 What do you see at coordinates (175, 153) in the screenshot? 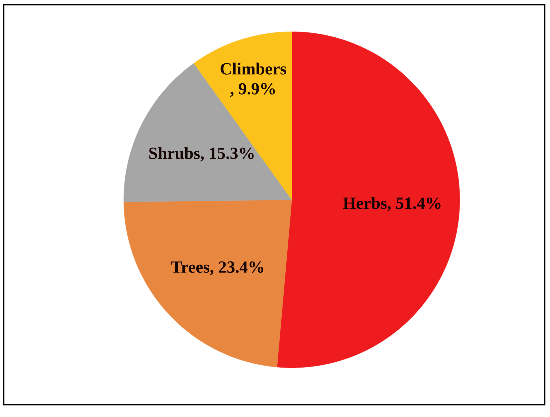
I see `slice-label: Shrubs` at bounding box center [175, 153].